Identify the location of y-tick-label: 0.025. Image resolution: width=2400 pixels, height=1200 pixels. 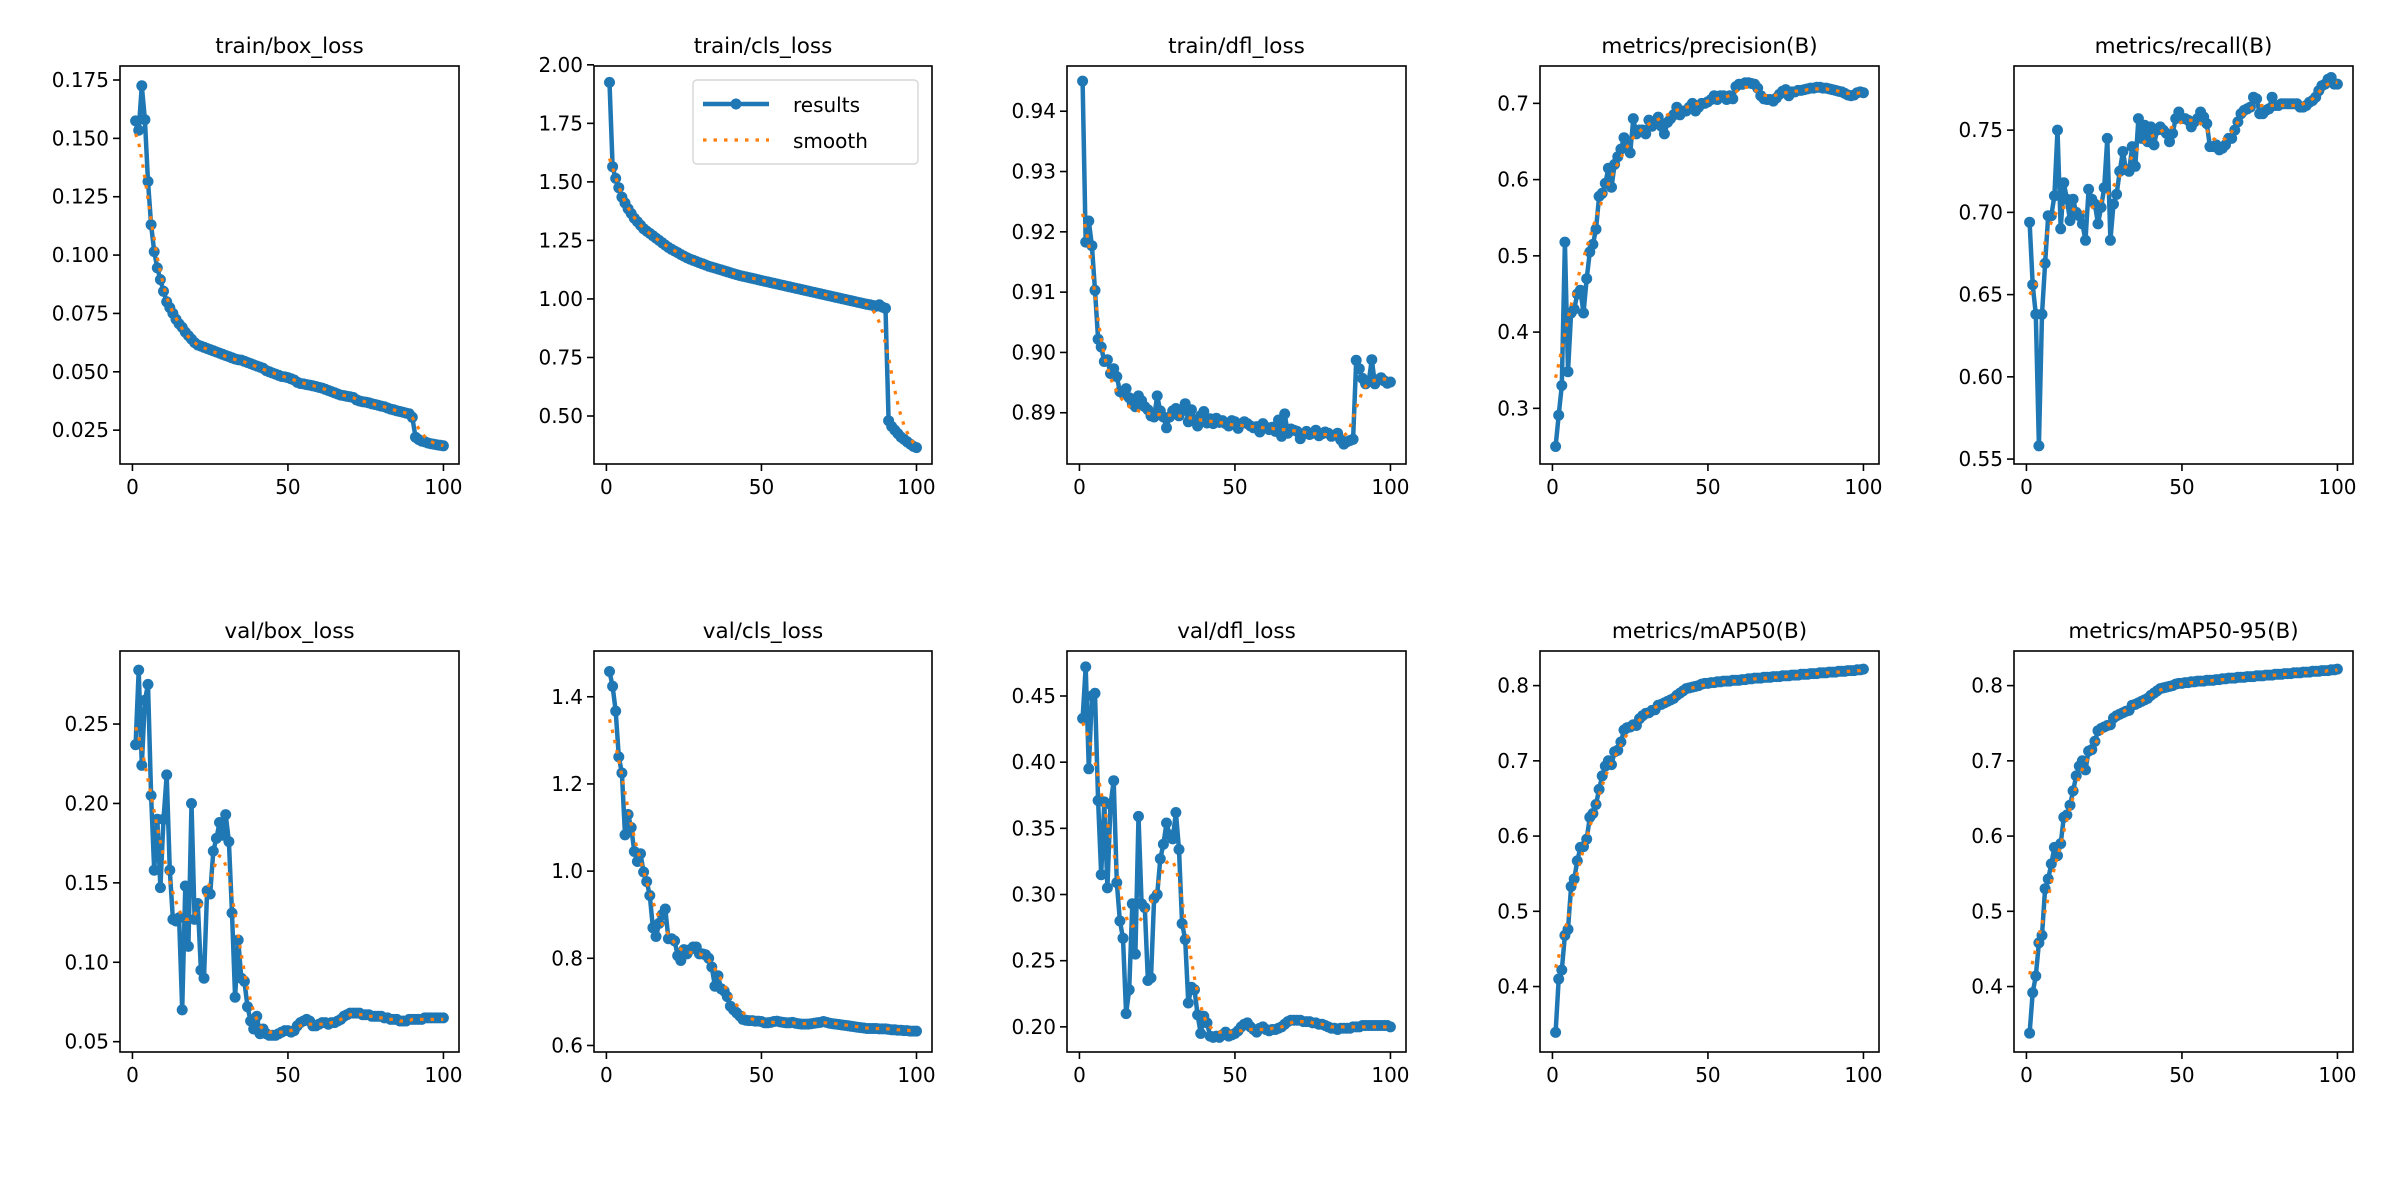
(80, 430).